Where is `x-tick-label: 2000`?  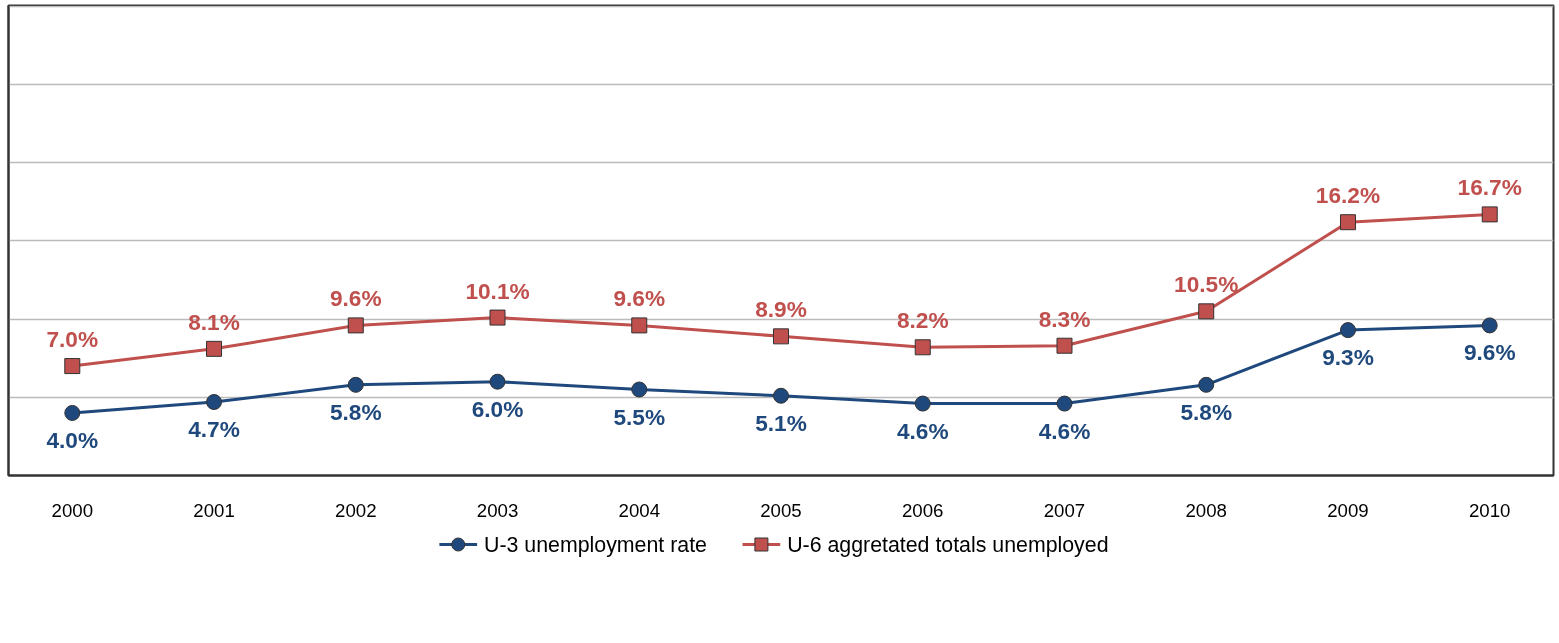 x-tick-label: 2000 is located at coordinates (72, 510).